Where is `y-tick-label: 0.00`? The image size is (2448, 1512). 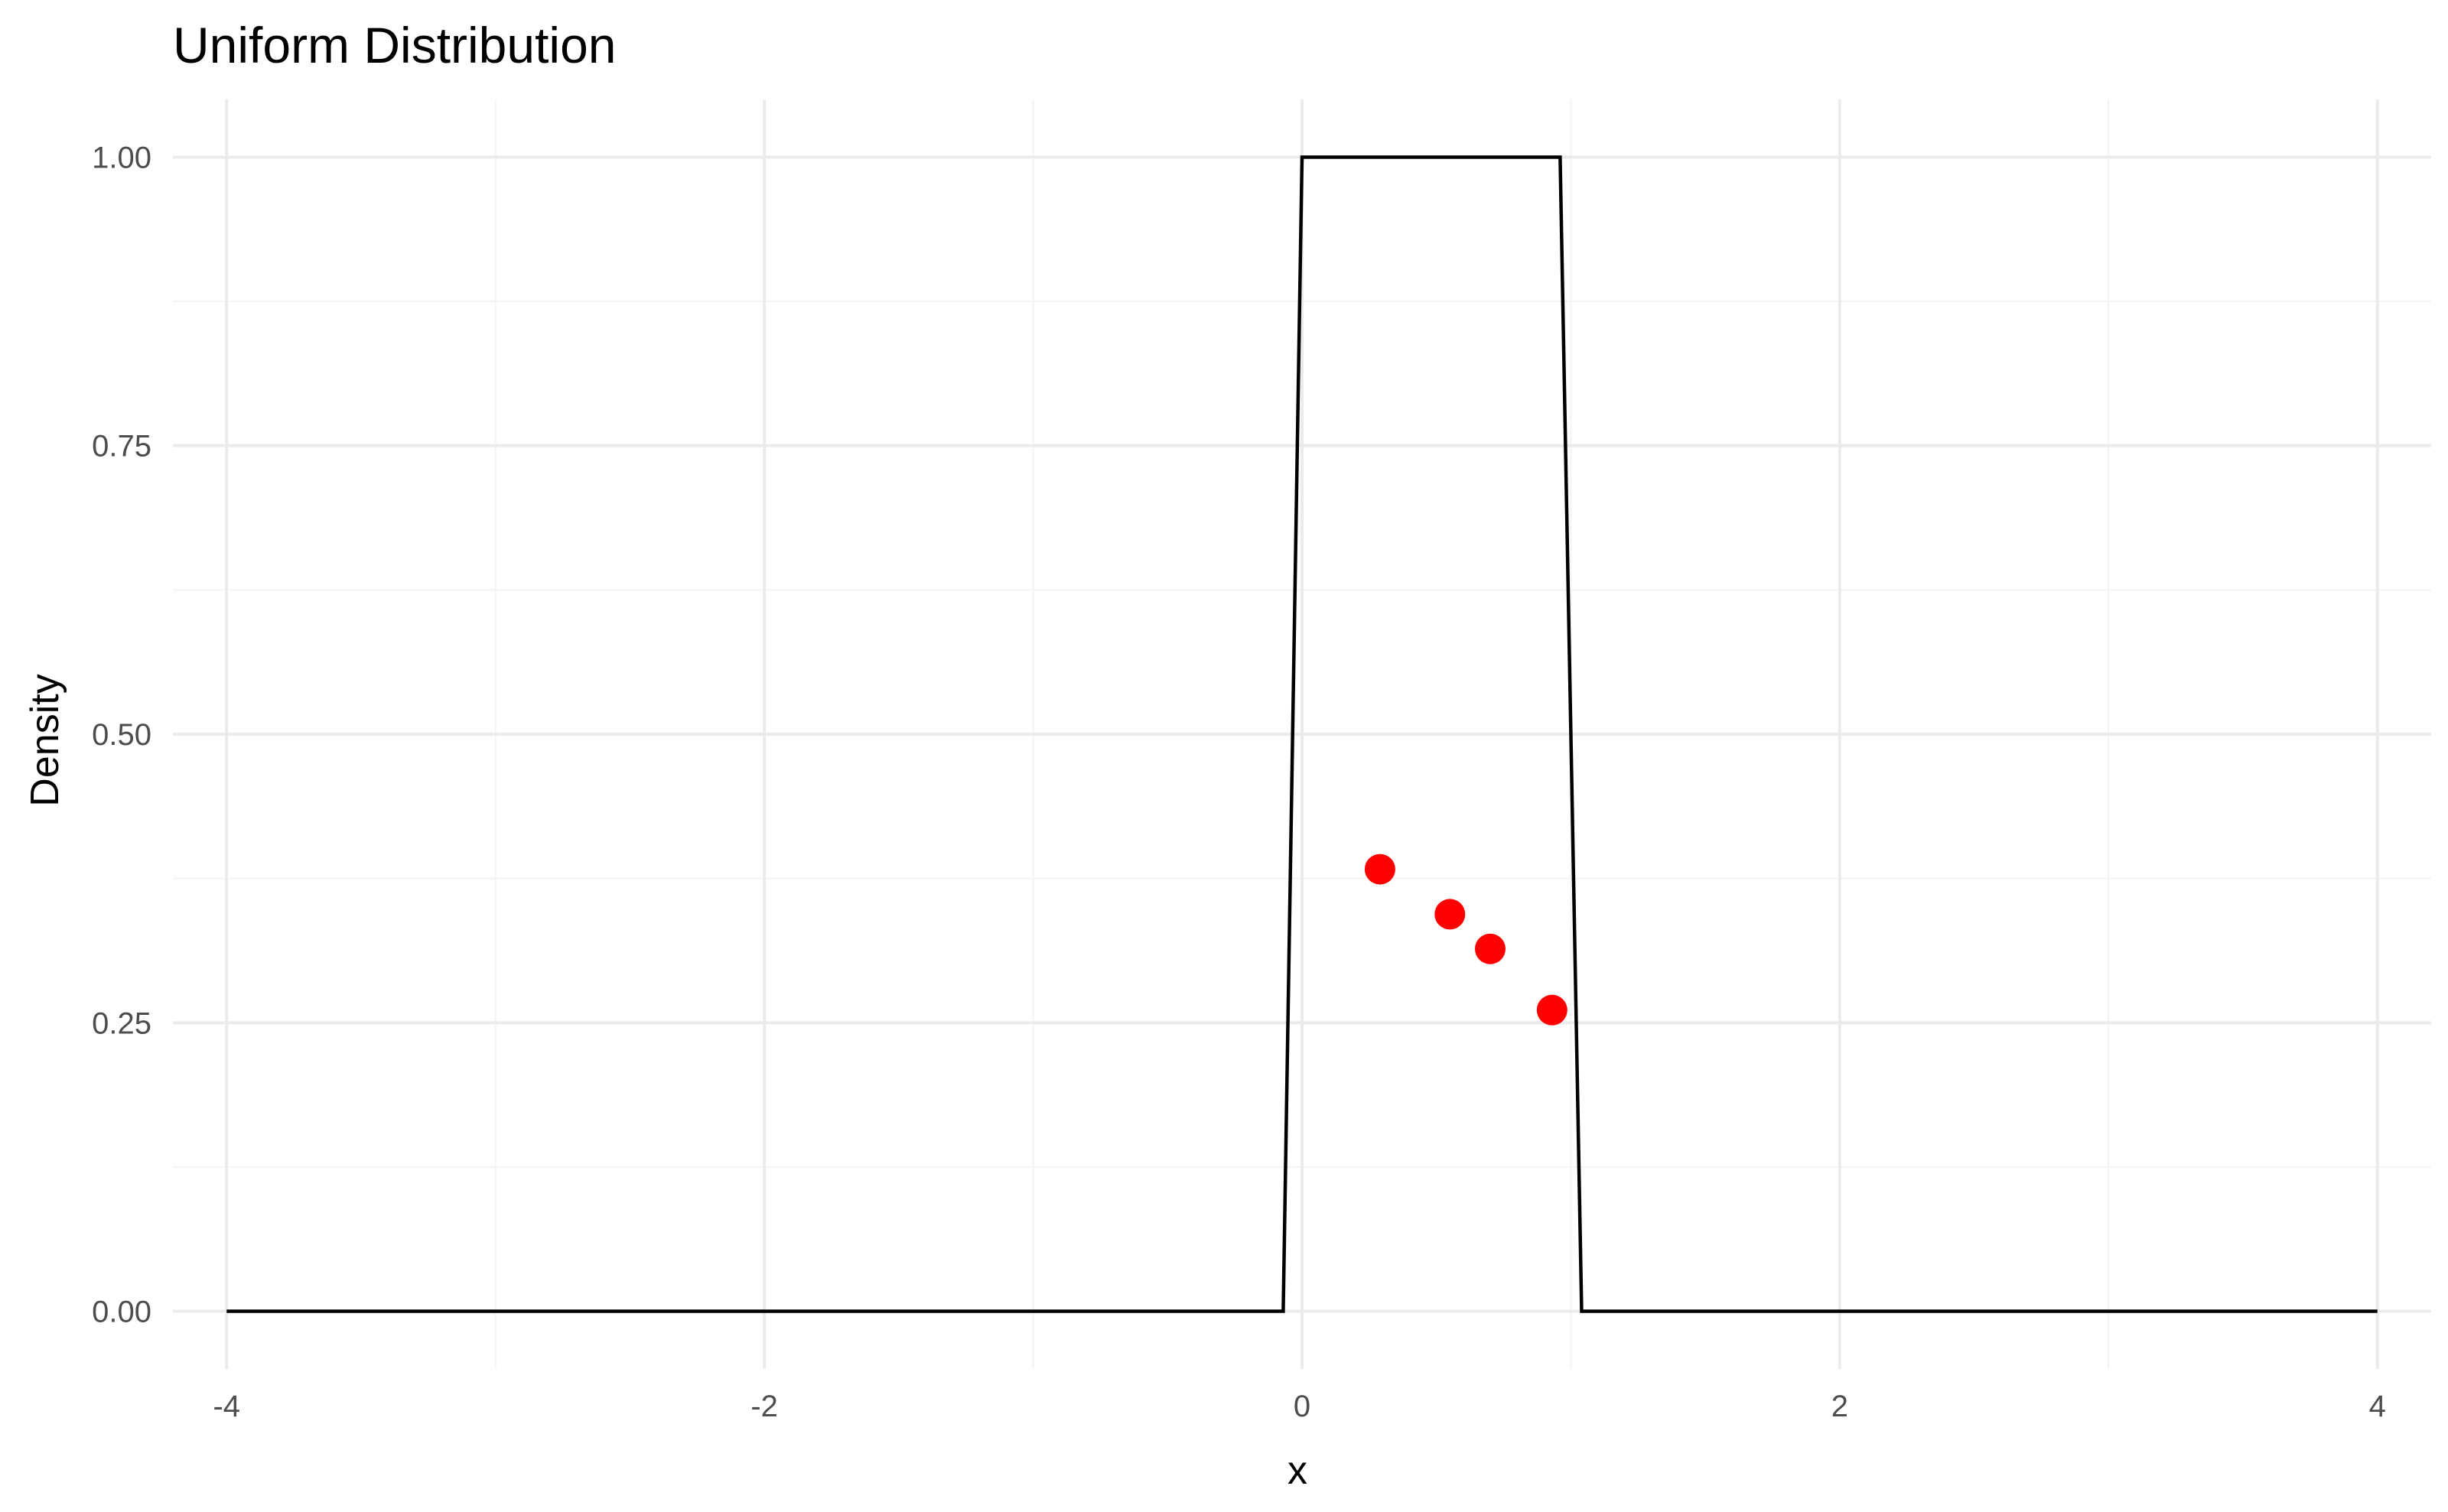 y-tick-label: 0.00 is located at coordinates (121, 1312).